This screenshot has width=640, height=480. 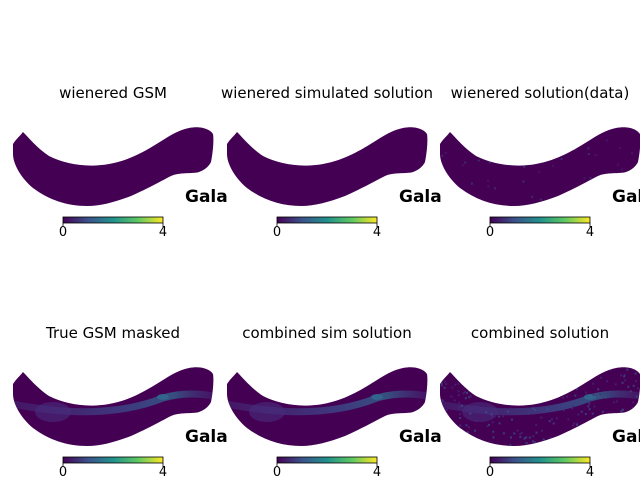 I want to click on map-panel-2: wienered simulated solution Gala 0 4, so click(x=331, y=162).